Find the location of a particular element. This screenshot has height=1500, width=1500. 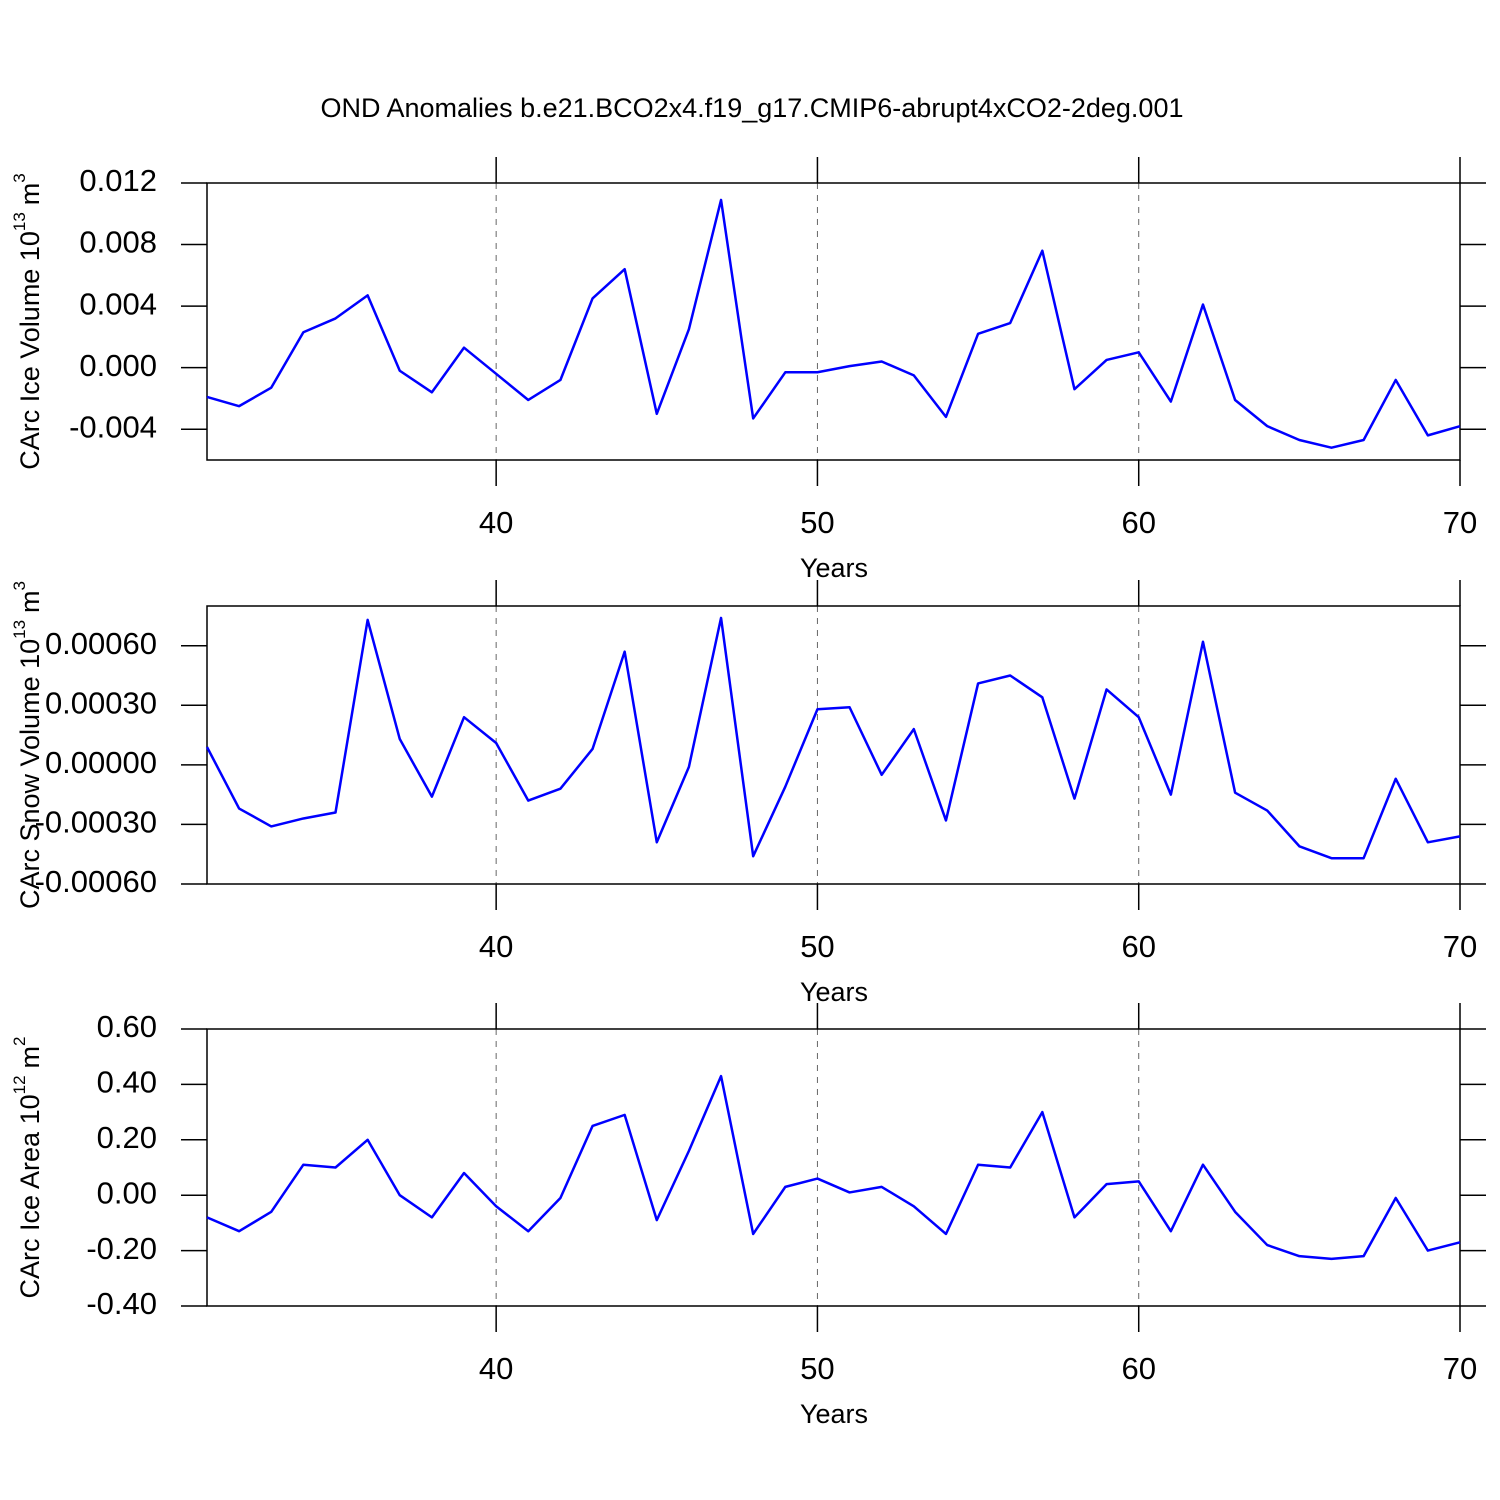

y-tick-label: -0.004 is located at coordinates (113, 426).